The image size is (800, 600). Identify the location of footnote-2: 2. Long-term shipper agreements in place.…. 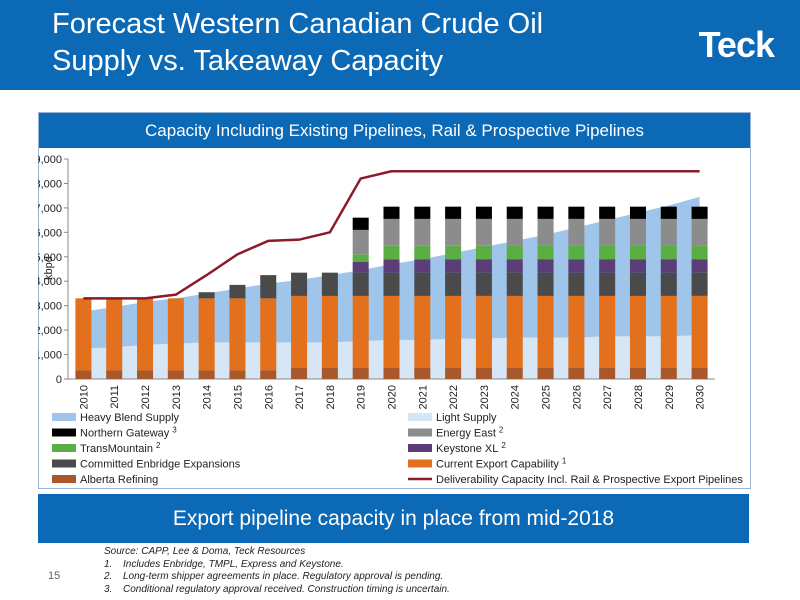
(277, 577).